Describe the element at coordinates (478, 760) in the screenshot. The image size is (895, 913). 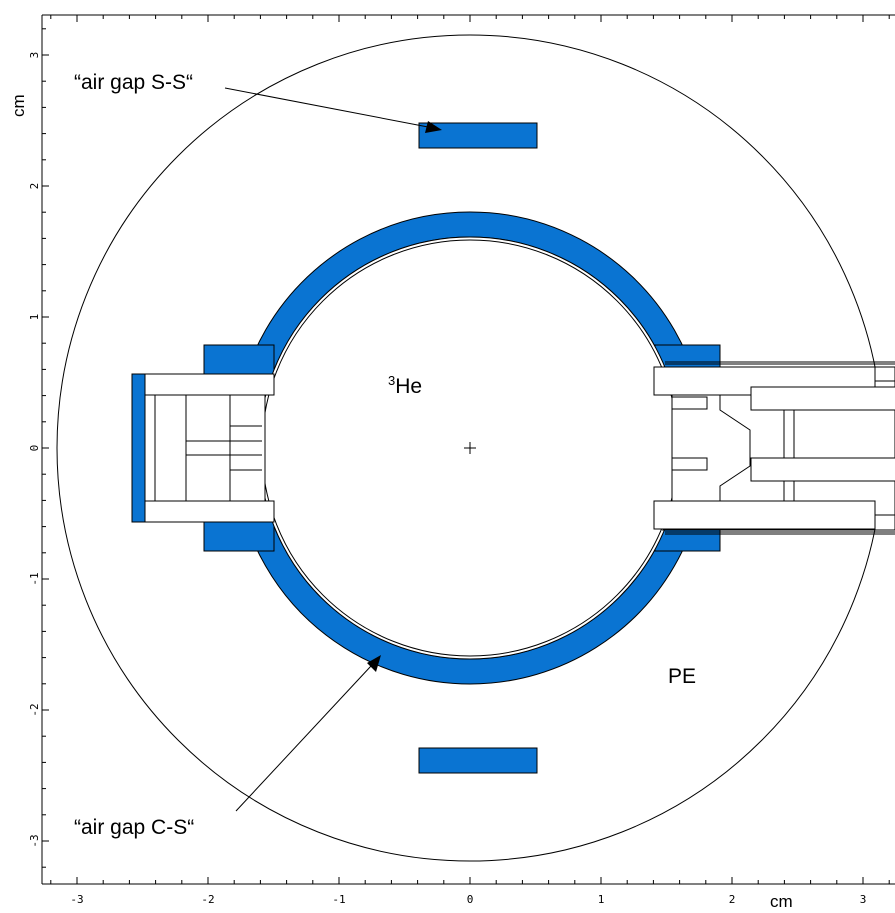
I see `air-gap-bar-bottom` at that location.